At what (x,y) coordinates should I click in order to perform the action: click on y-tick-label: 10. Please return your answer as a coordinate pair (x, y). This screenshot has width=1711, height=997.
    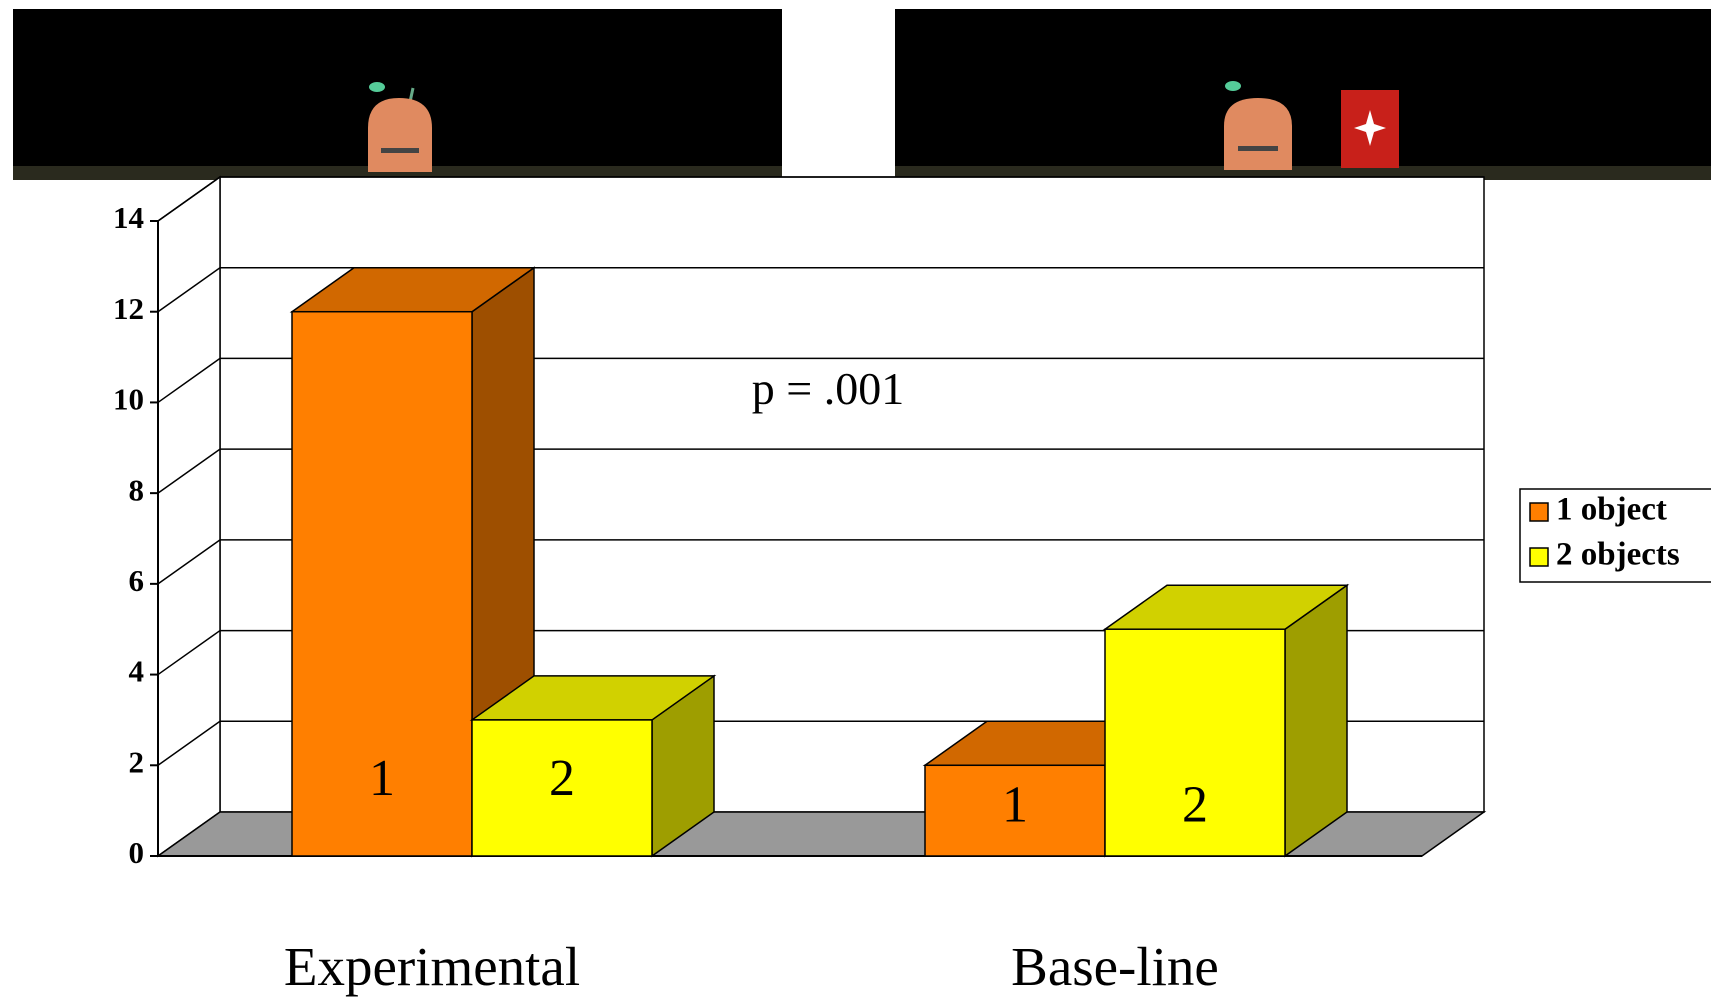
    Looking at the image, I should click on (128, 399).